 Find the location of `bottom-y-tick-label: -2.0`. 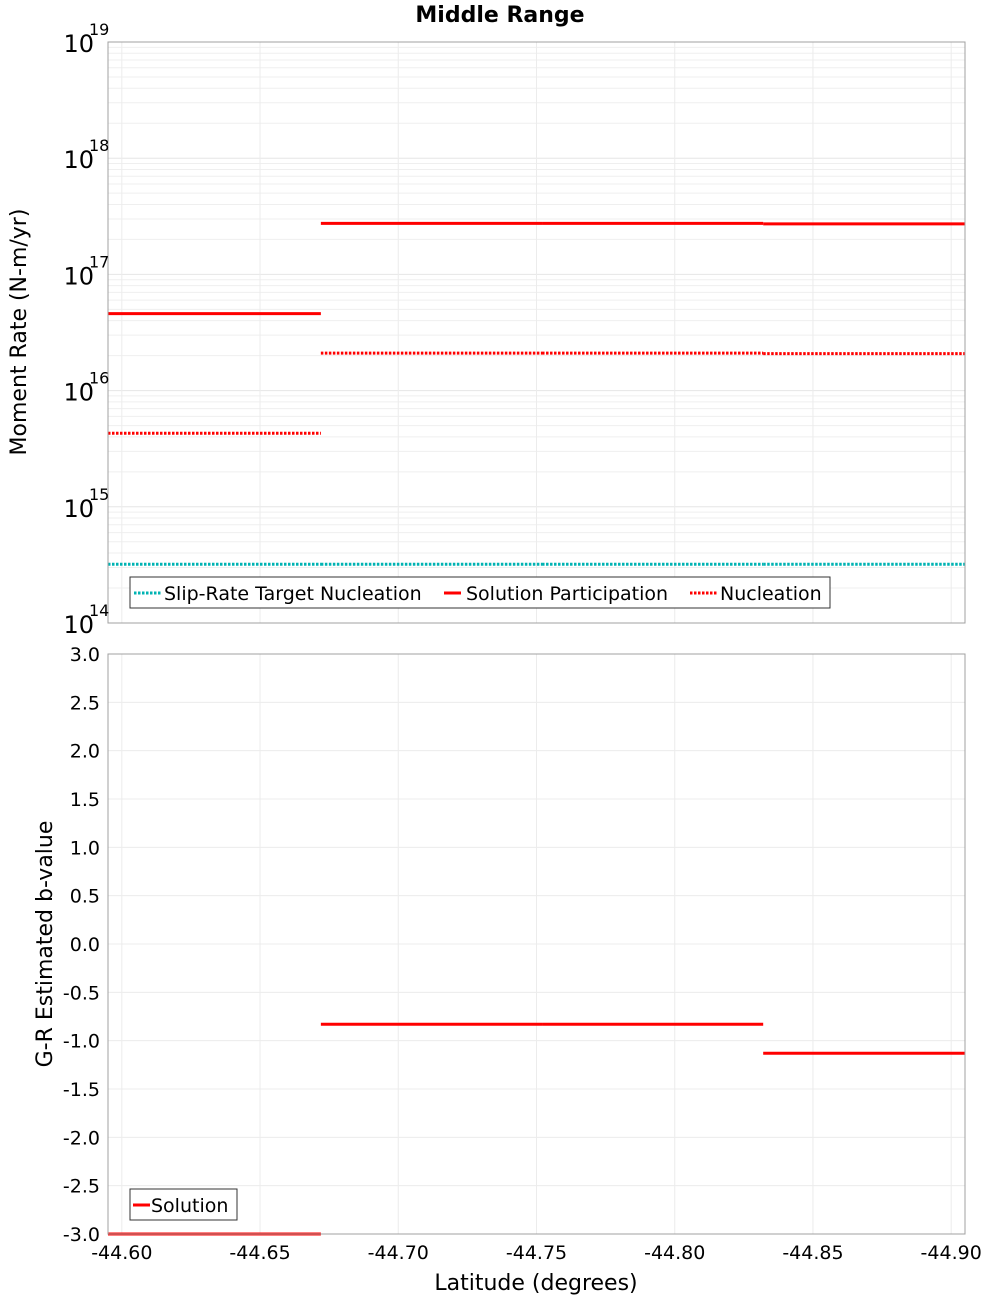

bottom-y-tick-label: -2.0 is located at coordinates (81, 1138).